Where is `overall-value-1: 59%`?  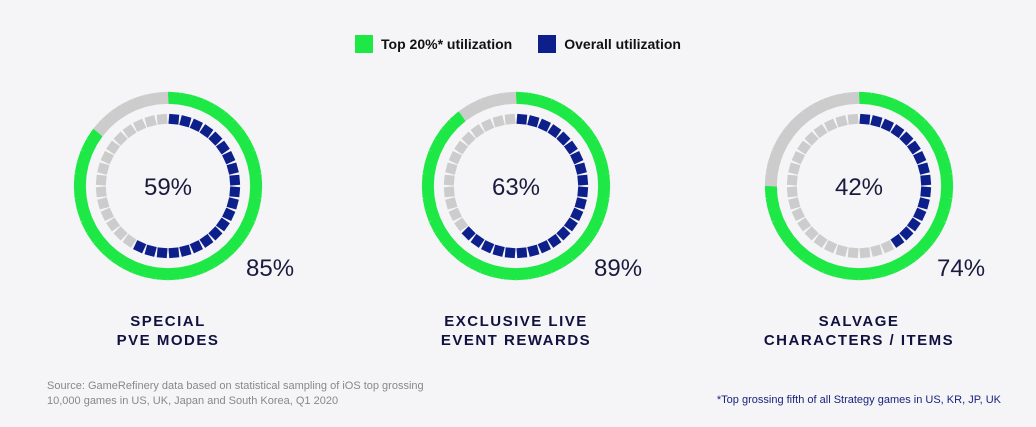 overall-value-1: 59% is located at coordinates (168, 187).